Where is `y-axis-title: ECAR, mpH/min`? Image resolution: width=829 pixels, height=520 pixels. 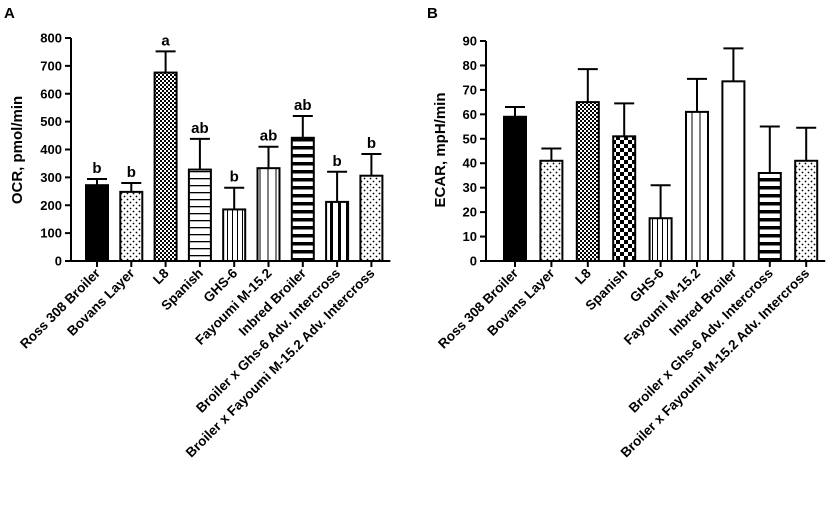 y-axis-title: ECAR, mpH/min is located at coordinates (440, 149).